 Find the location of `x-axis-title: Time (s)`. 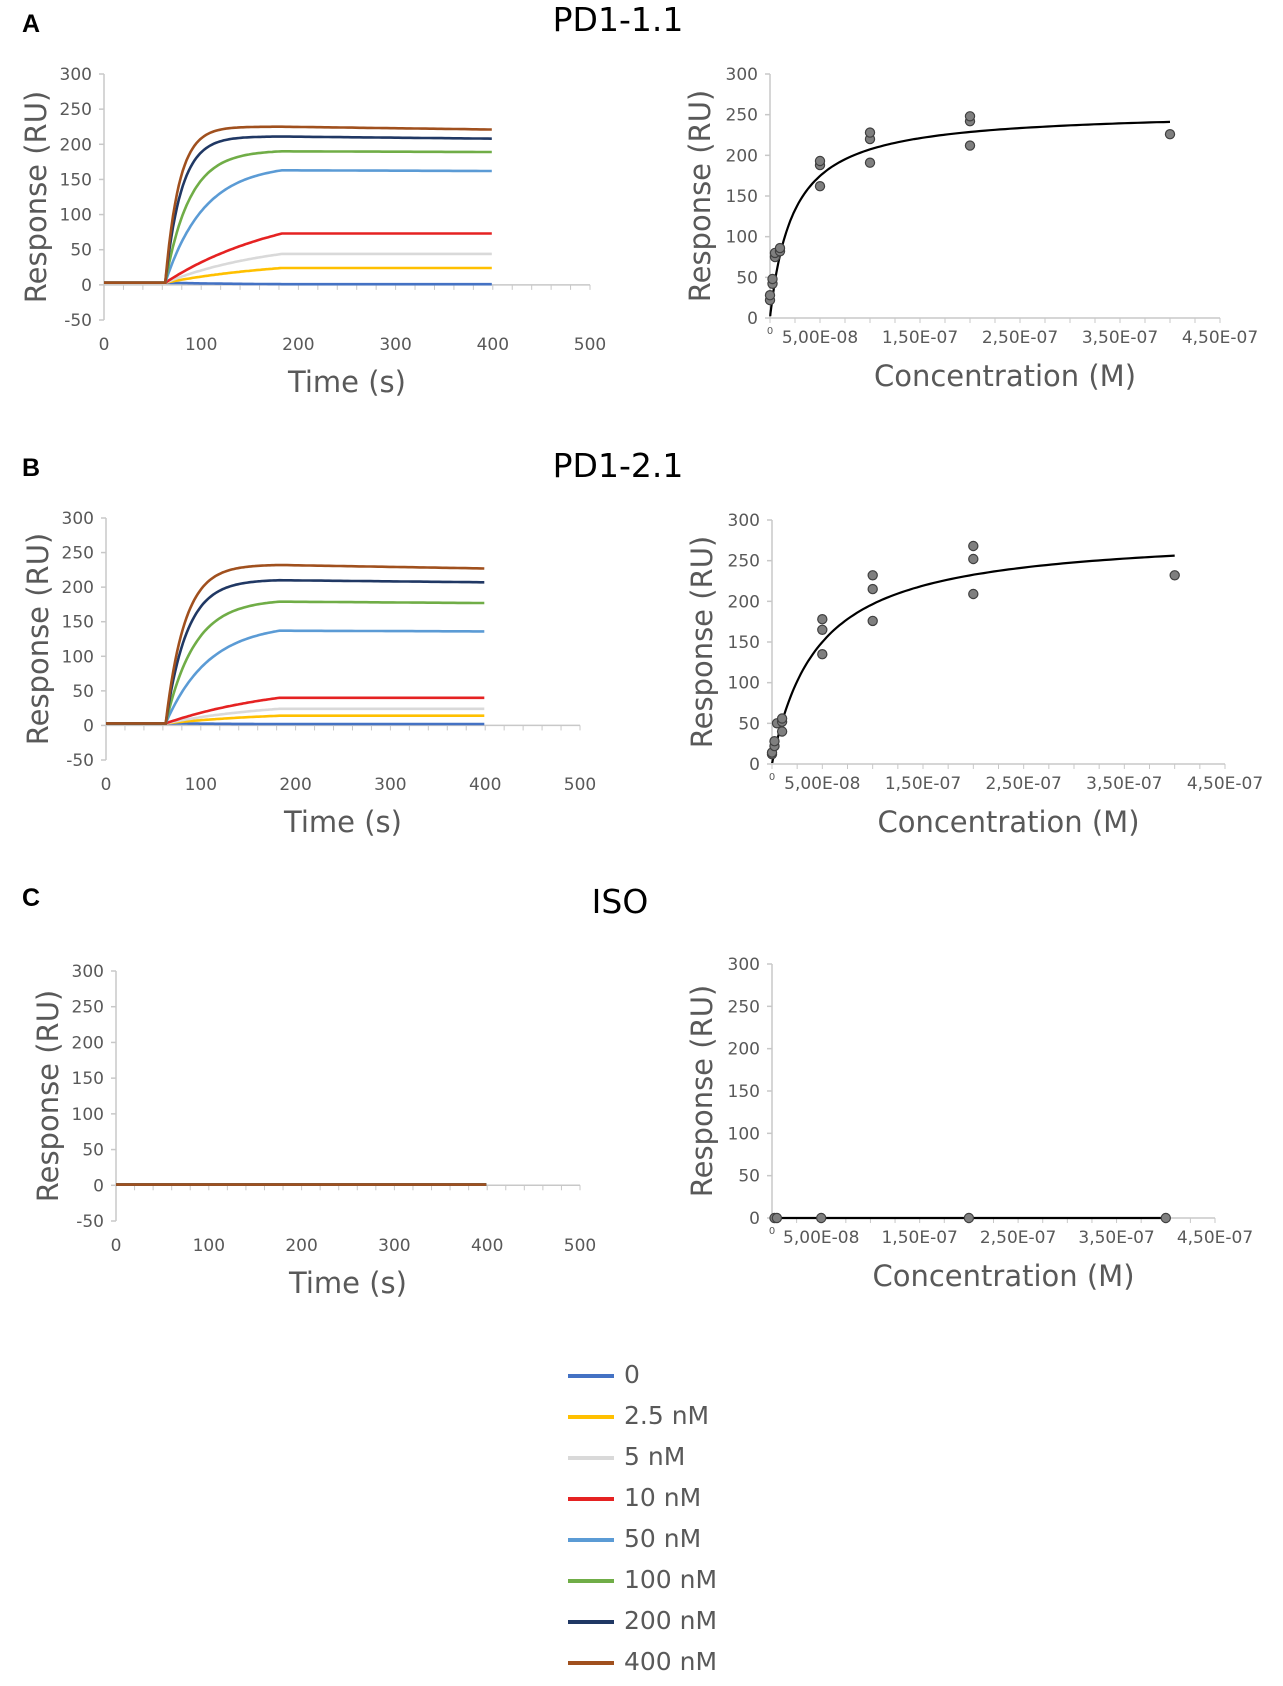

x-axis-title: Time (s) is located at coordinates (342, 822).